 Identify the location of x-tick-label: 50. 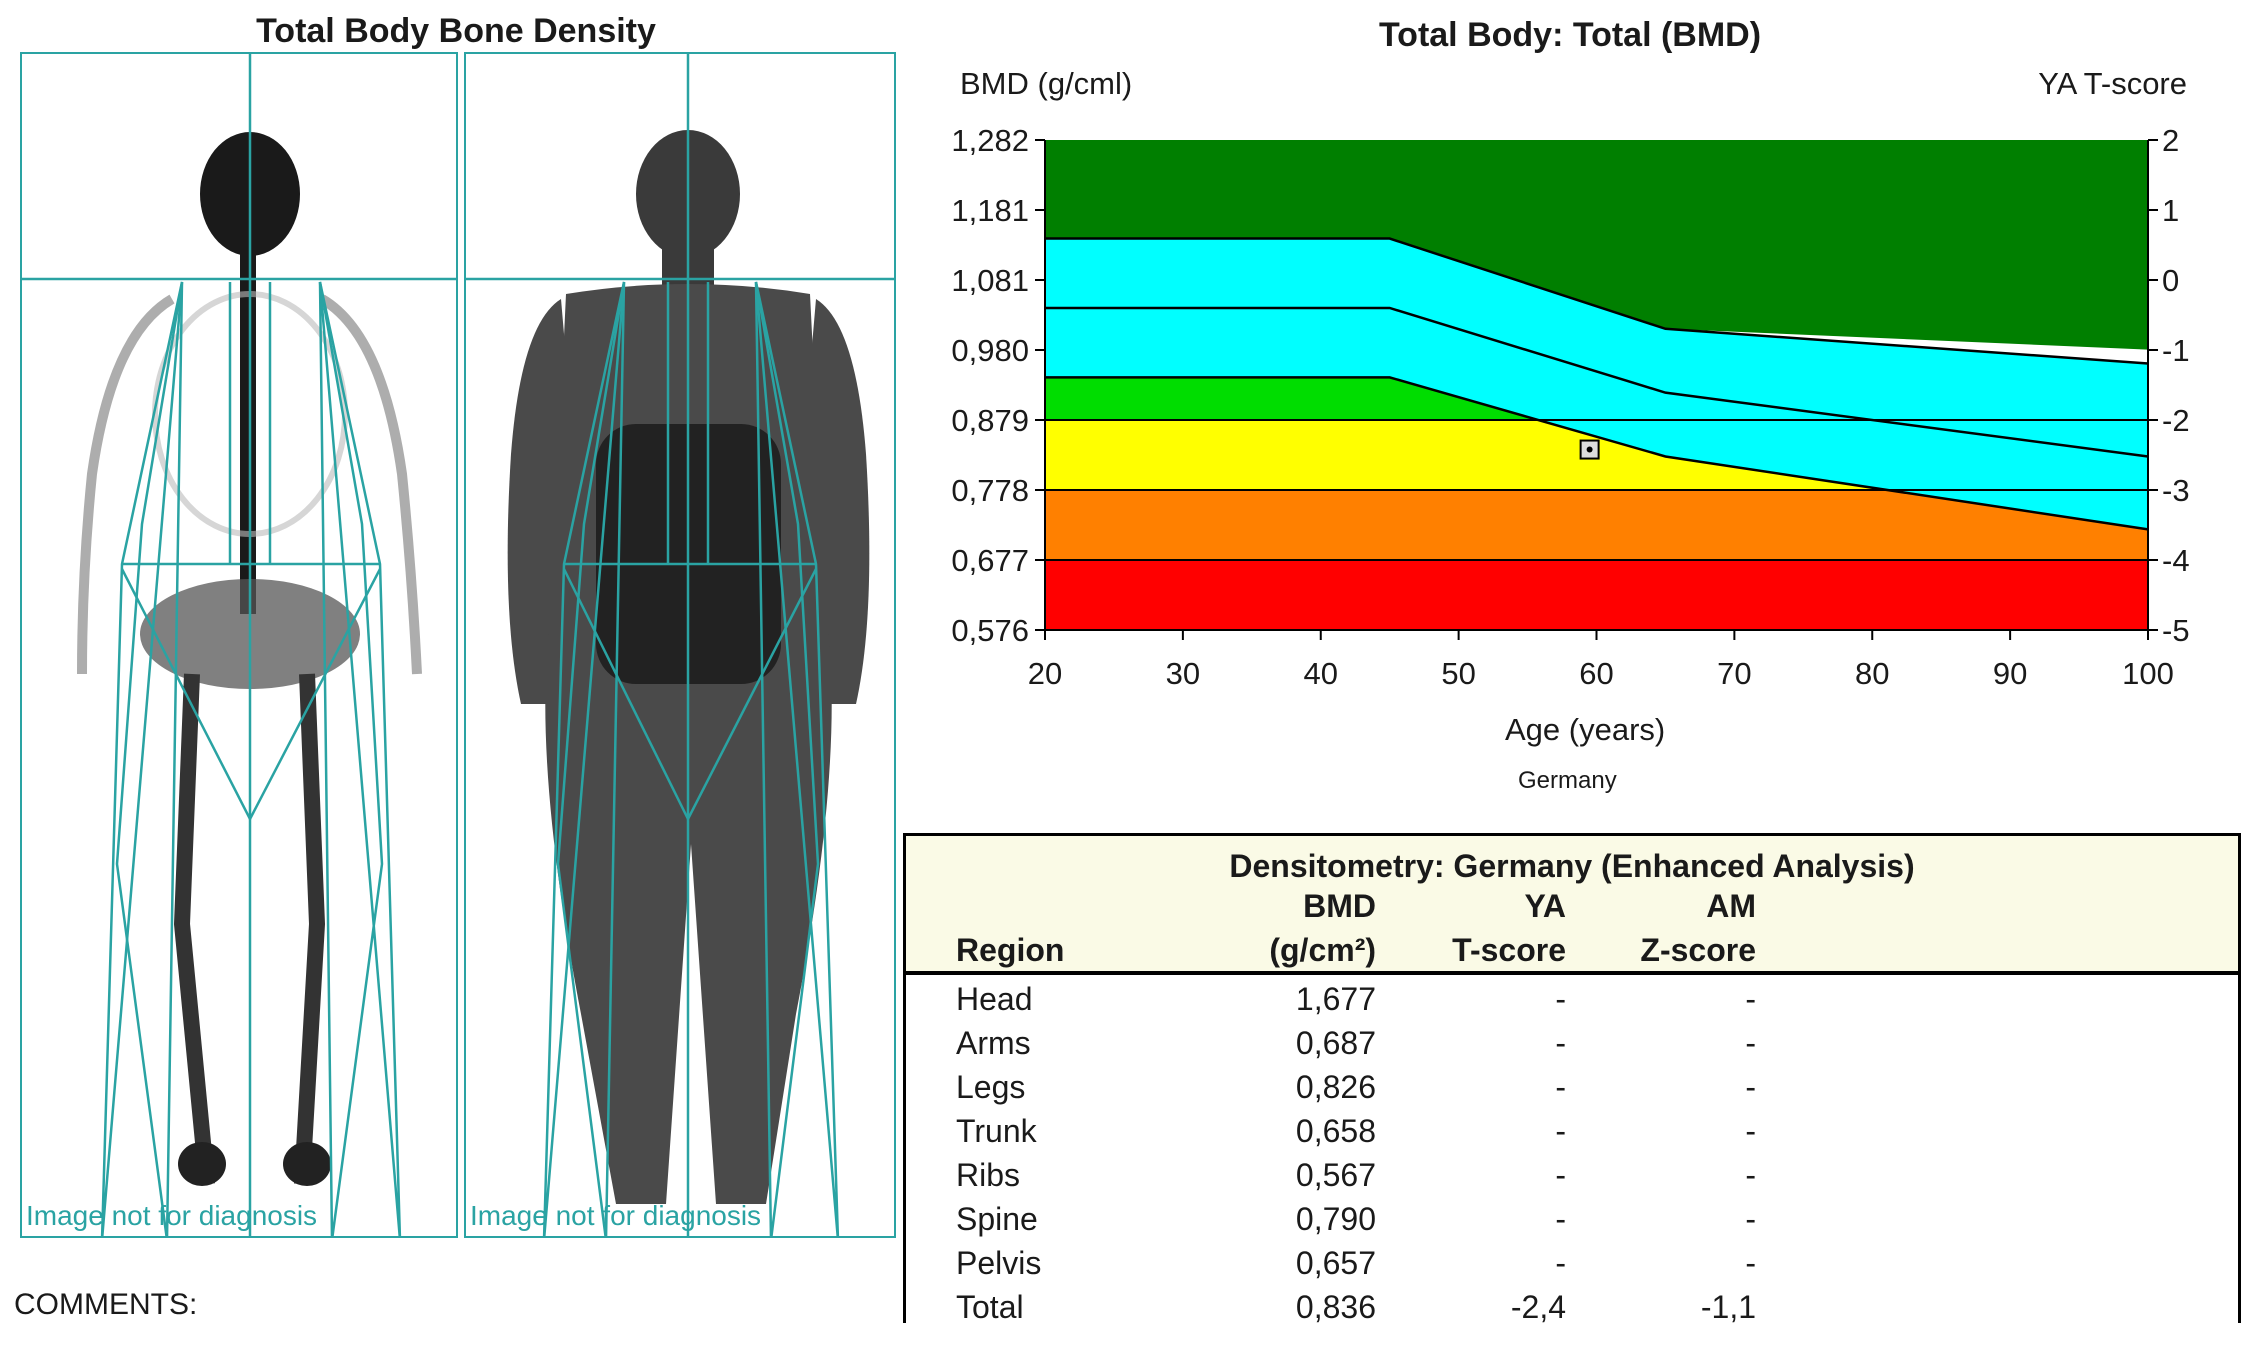
(1458, 673).